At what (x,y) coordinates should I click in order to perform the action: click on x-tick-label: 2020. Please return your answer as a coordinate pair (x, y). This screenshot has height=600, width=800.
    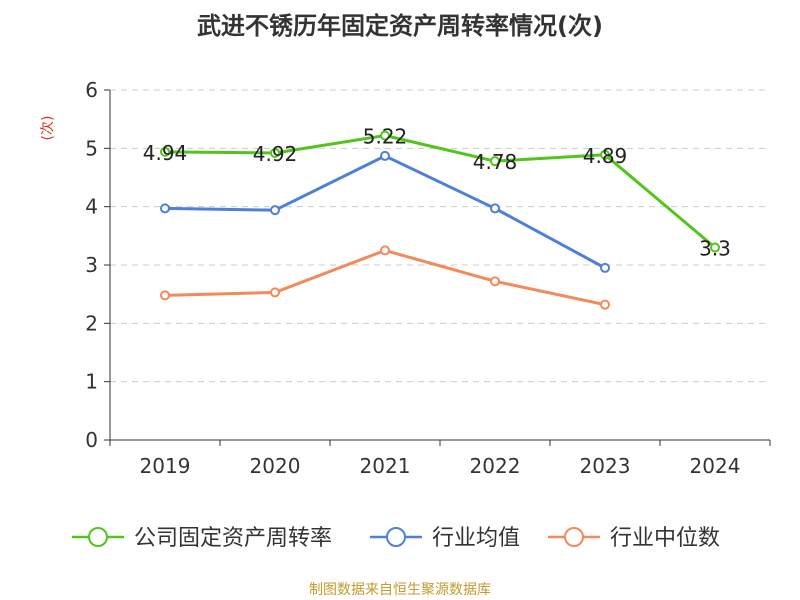
    Looking at the image, I should click on (275, 466).